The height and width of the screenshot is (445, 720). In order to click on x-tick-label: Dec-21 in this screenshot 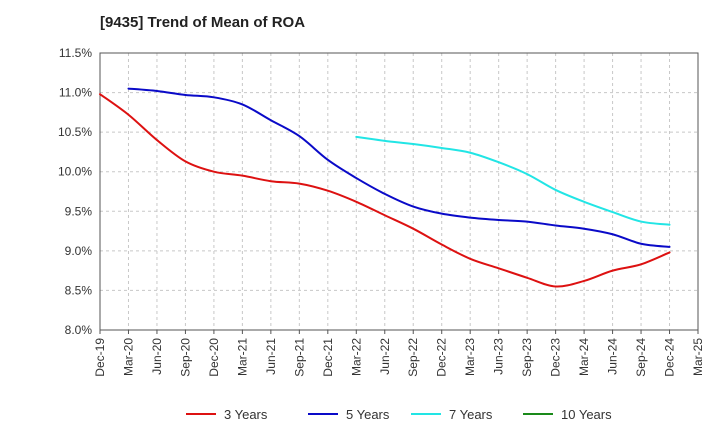, I will do `click(328, 357)`.